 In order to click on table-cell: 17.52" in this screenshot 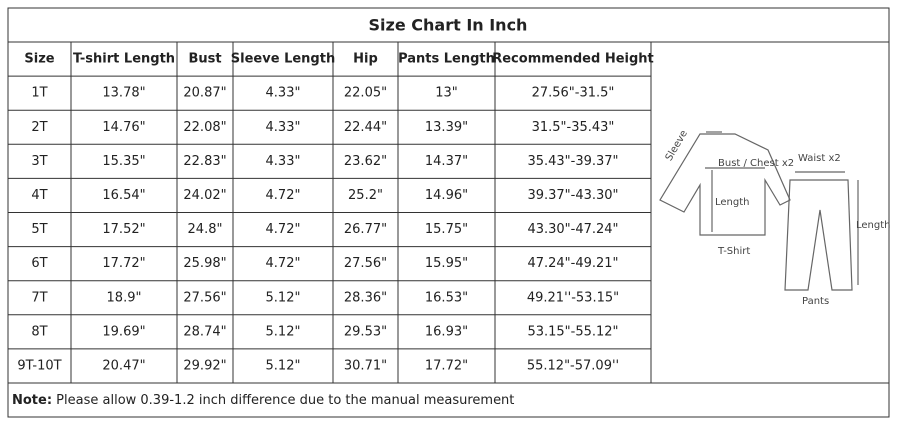, I will do `click(123, 229)`.